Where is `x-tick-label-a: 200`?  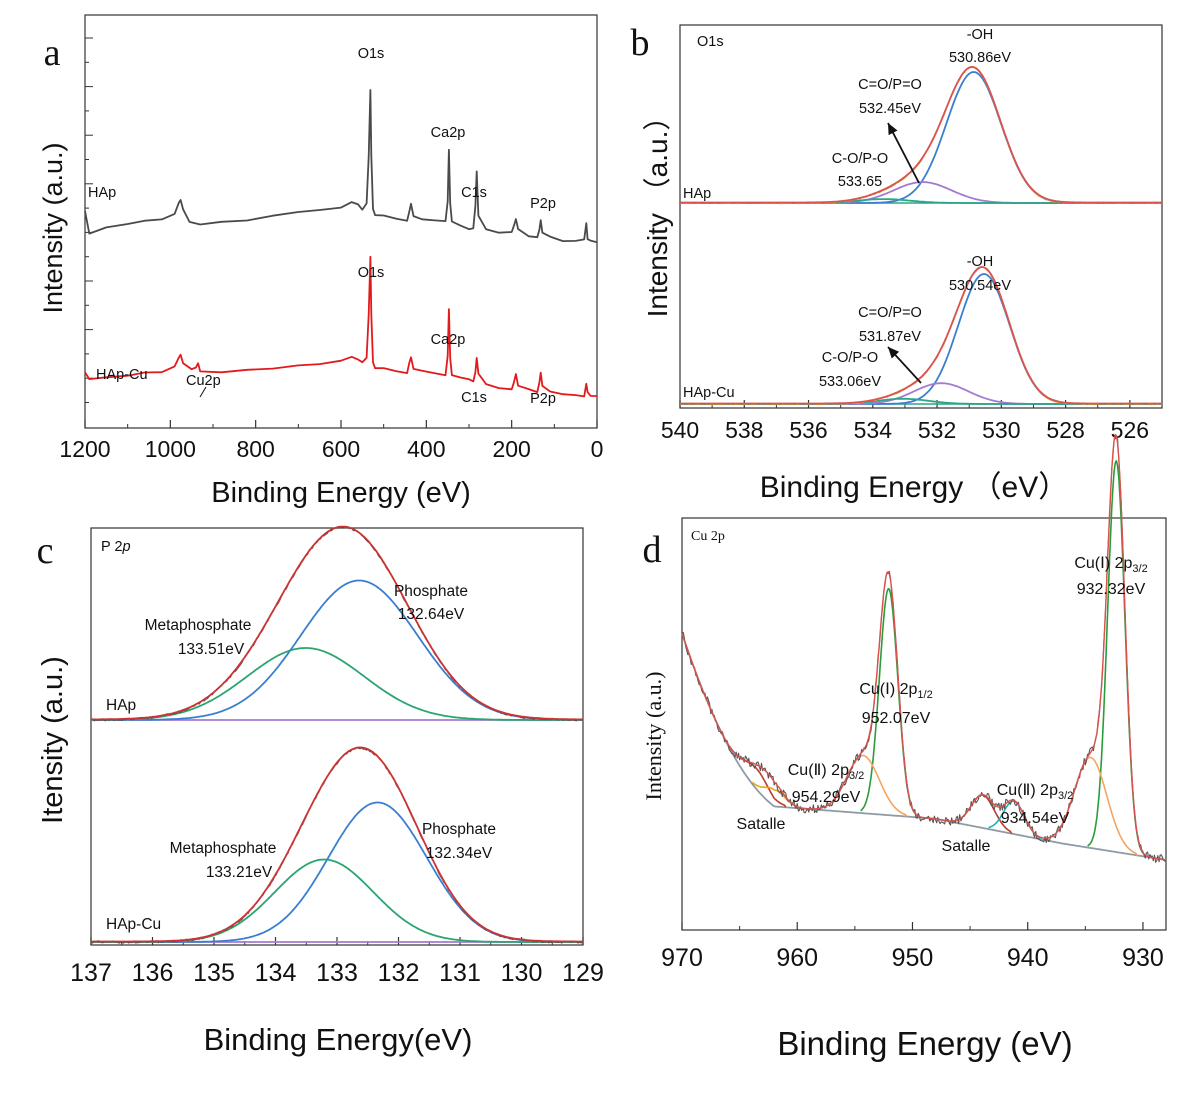 x-tick-label-a: 200 is located at coordinates (511, 449).